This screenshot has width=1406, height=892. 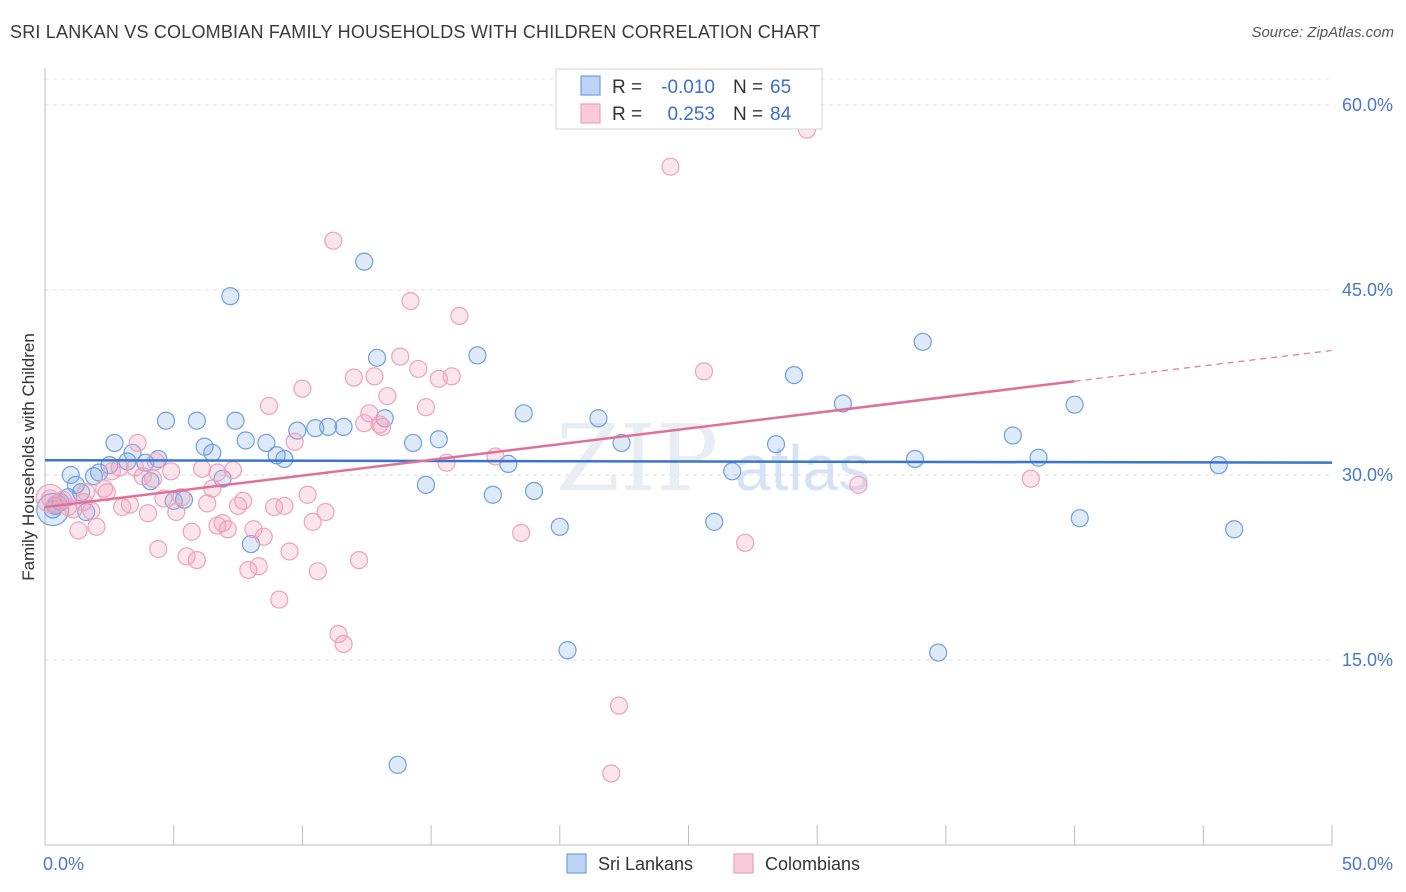 What do you see at coordinates (576, 863) in the screenshot?
I see `bottom-legend-swatch-sri-lankans` at bounding box center [576, 863].